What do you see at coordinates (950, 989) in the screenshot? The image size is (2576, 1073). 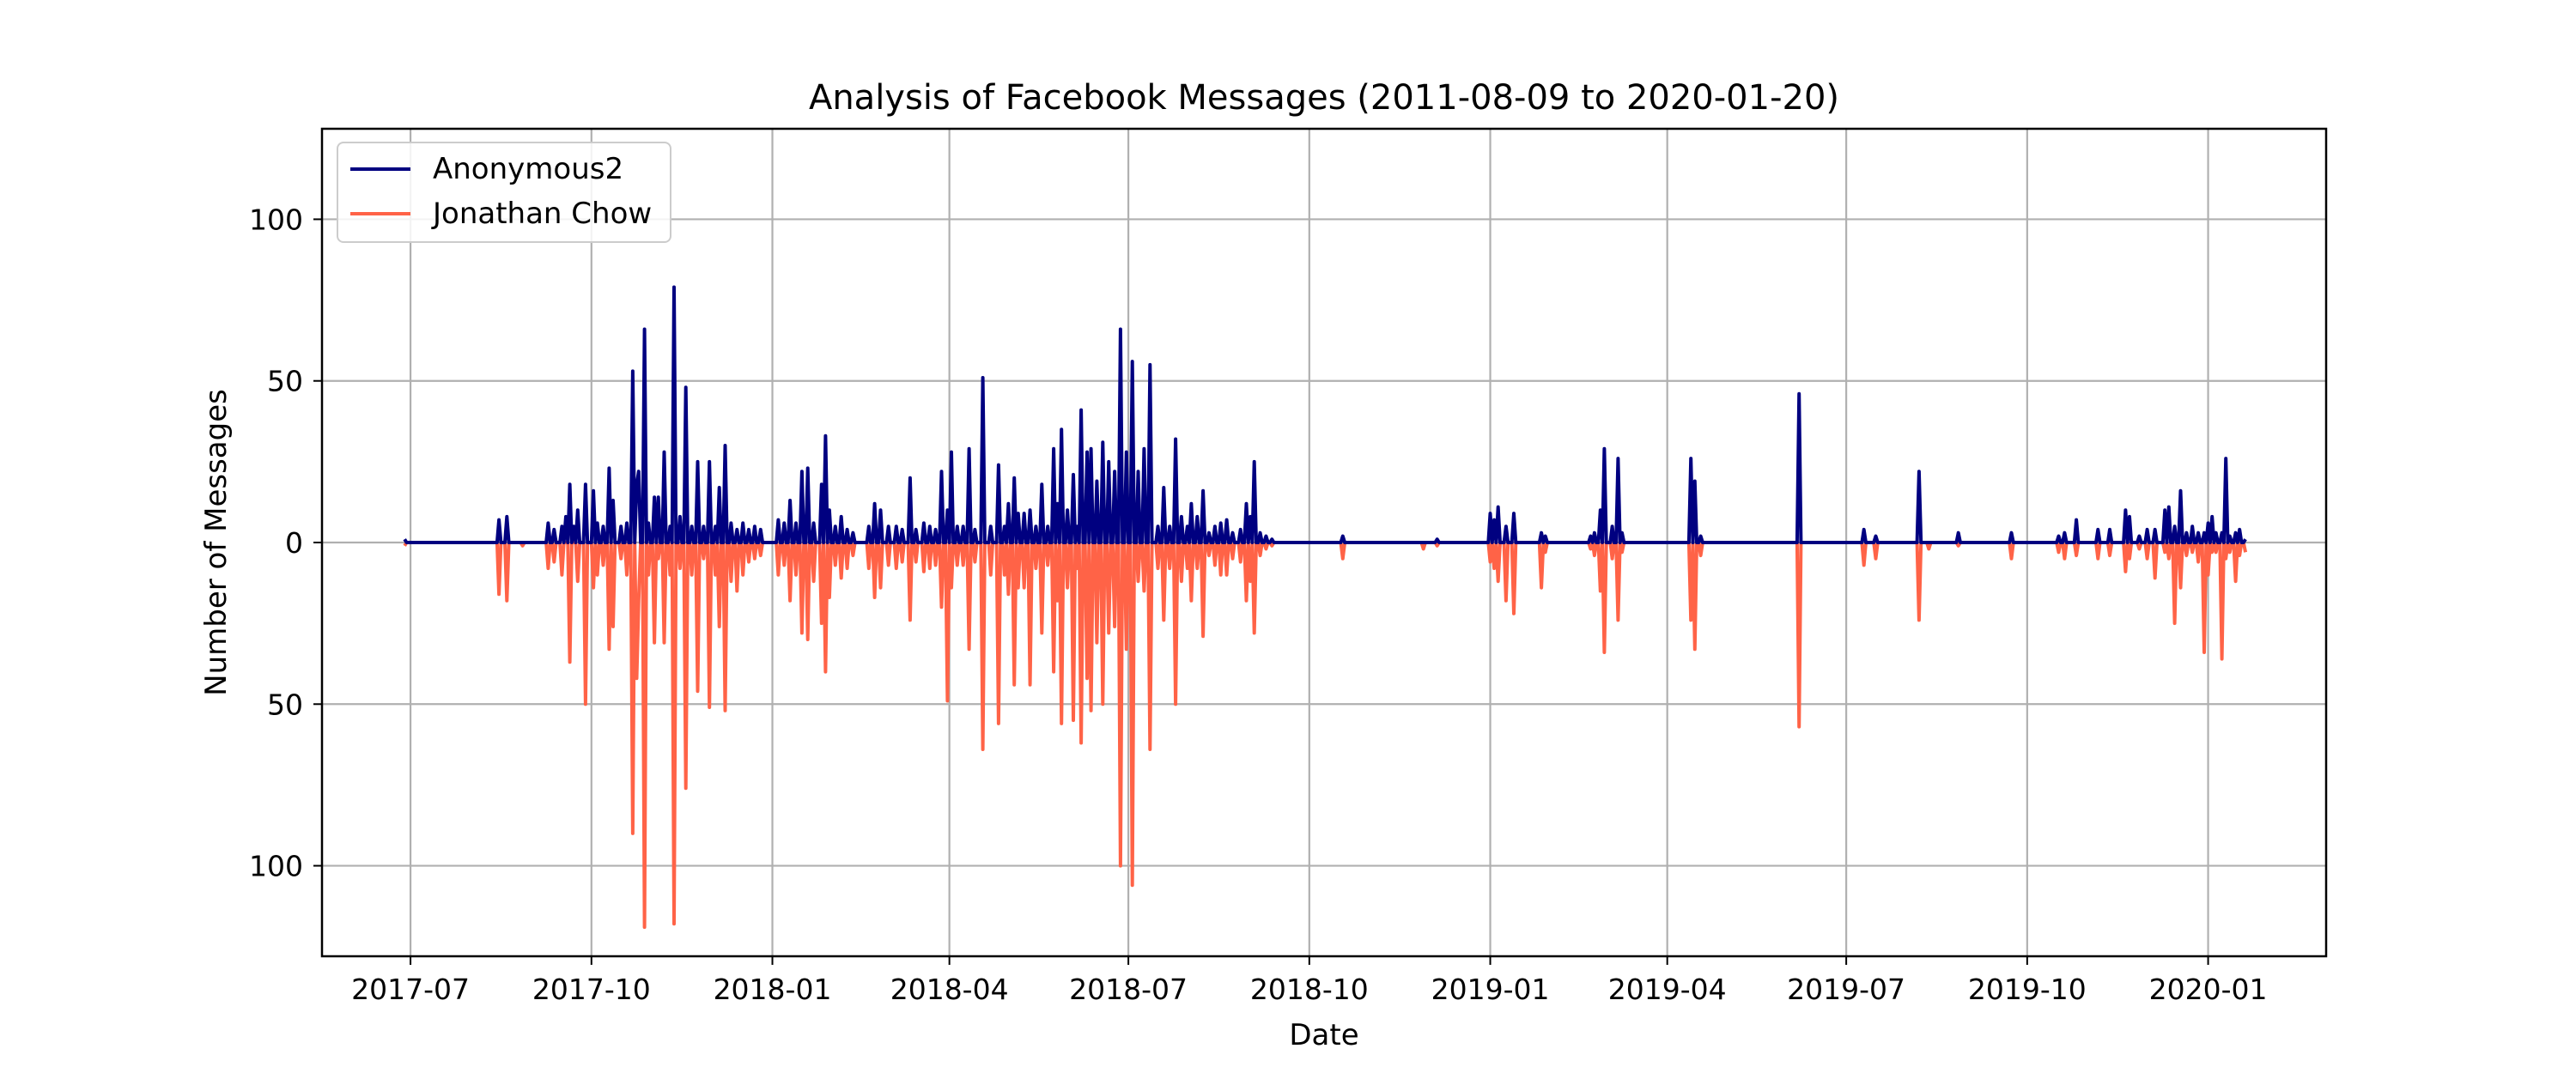 I see `x-tick-label: 2018-04` at bounding box center [950, 989].